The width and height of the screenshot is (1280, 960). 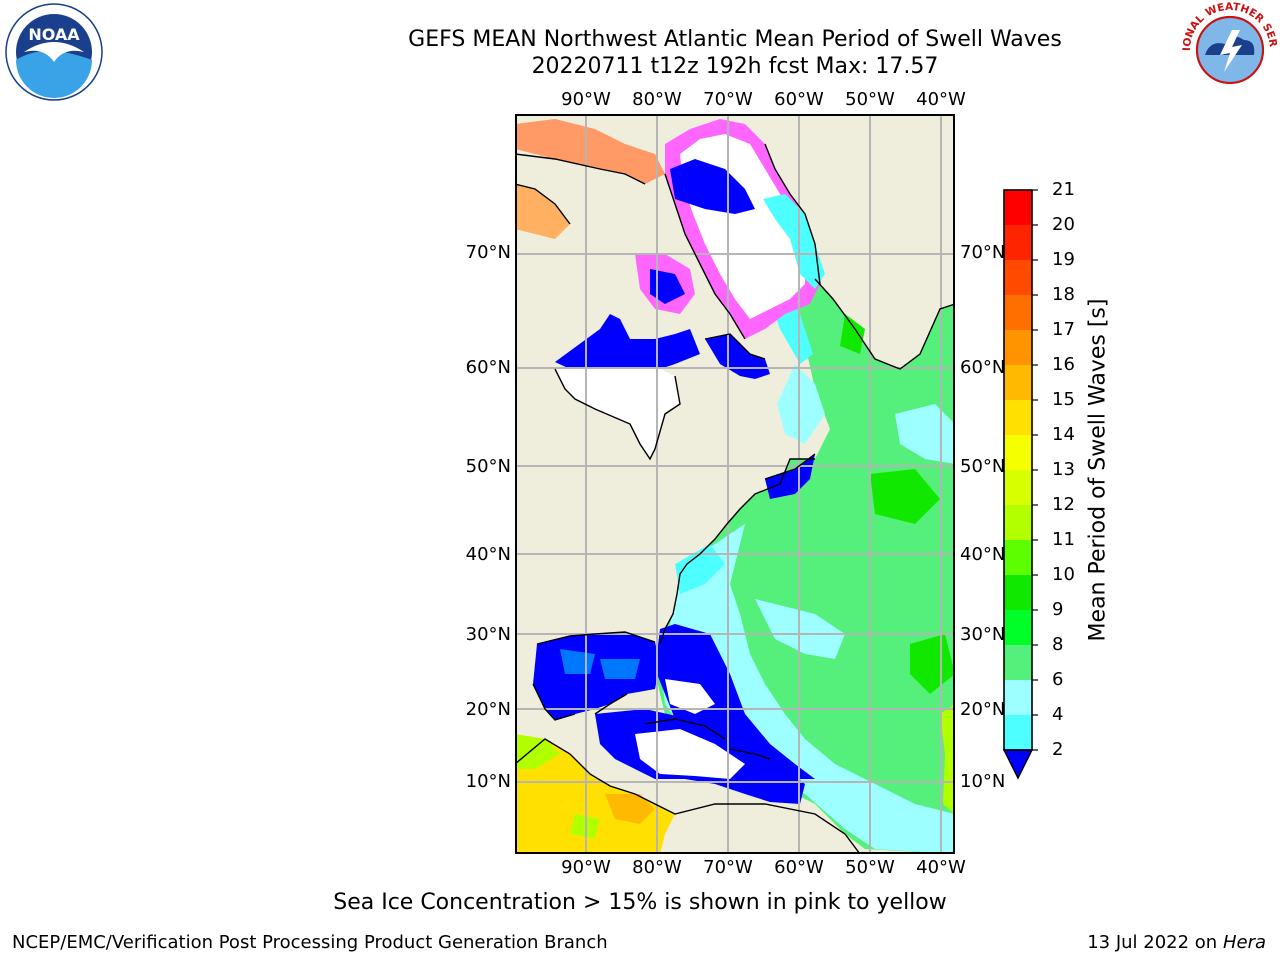 I want to click on lon-label-top: 90°W, so click(x=586, y=99).